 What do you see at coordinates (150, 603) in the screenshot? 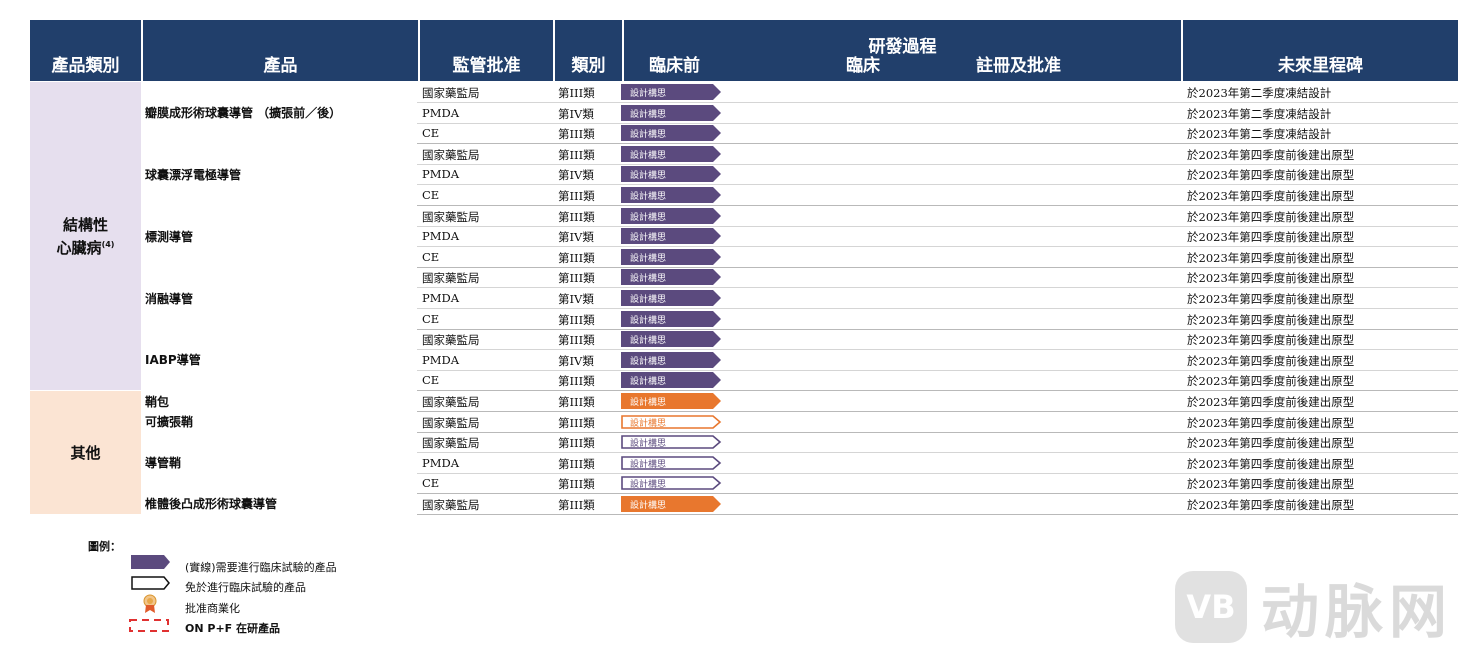
I see `award-medal-icon` at bounding box center [150, 603].